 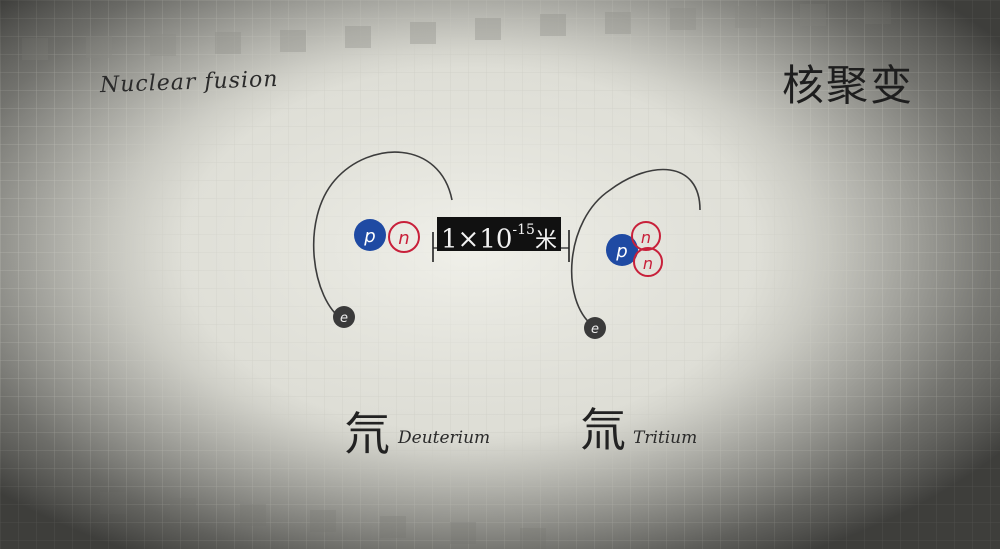 I want to click on deuterium-name-chinese: 氘, so click(x=367, y=434).